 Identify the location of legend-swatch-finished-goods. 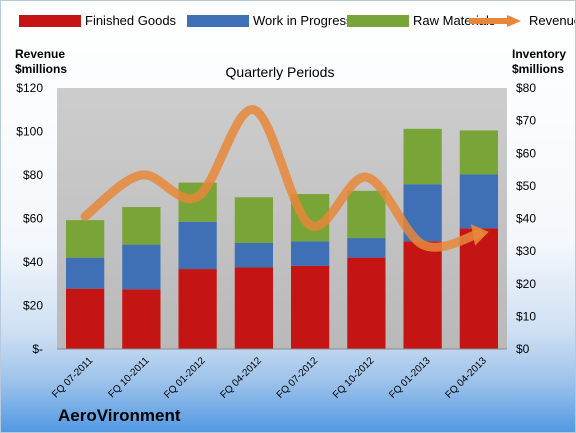
(50, 20).